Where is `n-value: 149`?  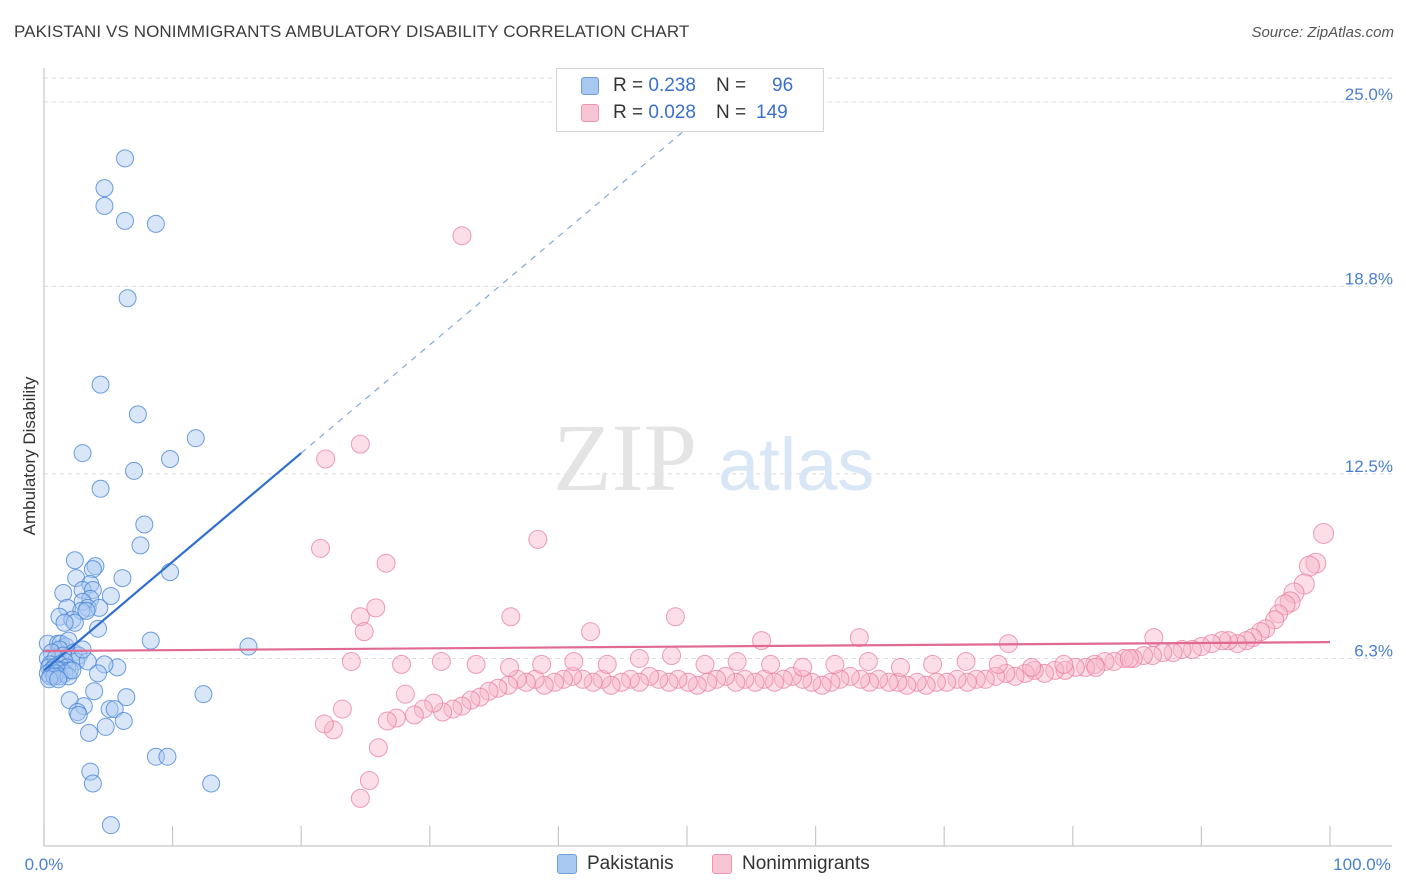
n-value: 149 is located at coordinates (772, 112).